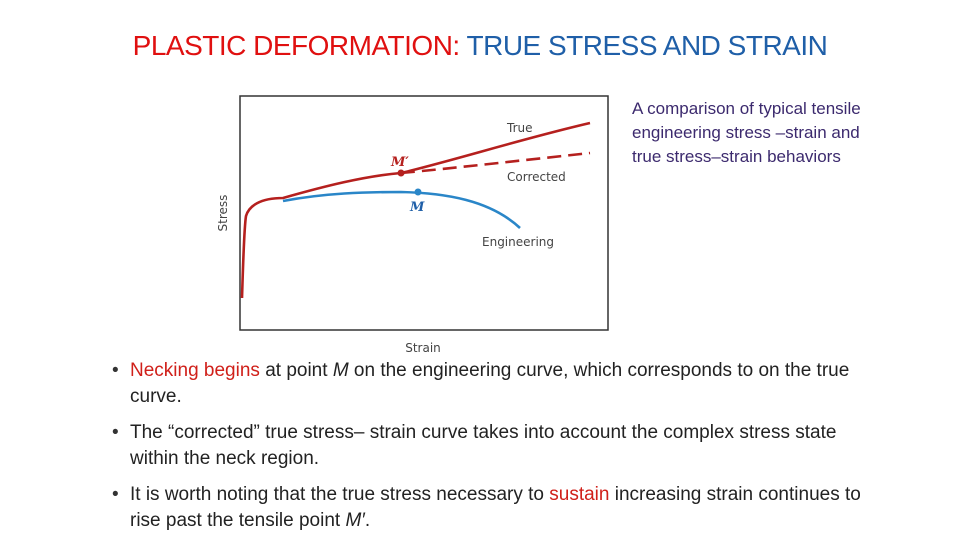 This screenshot has height=544, width=960. I want to click on title-part-2: TRUE STRESS AND STRAIN, so click(647, 45).